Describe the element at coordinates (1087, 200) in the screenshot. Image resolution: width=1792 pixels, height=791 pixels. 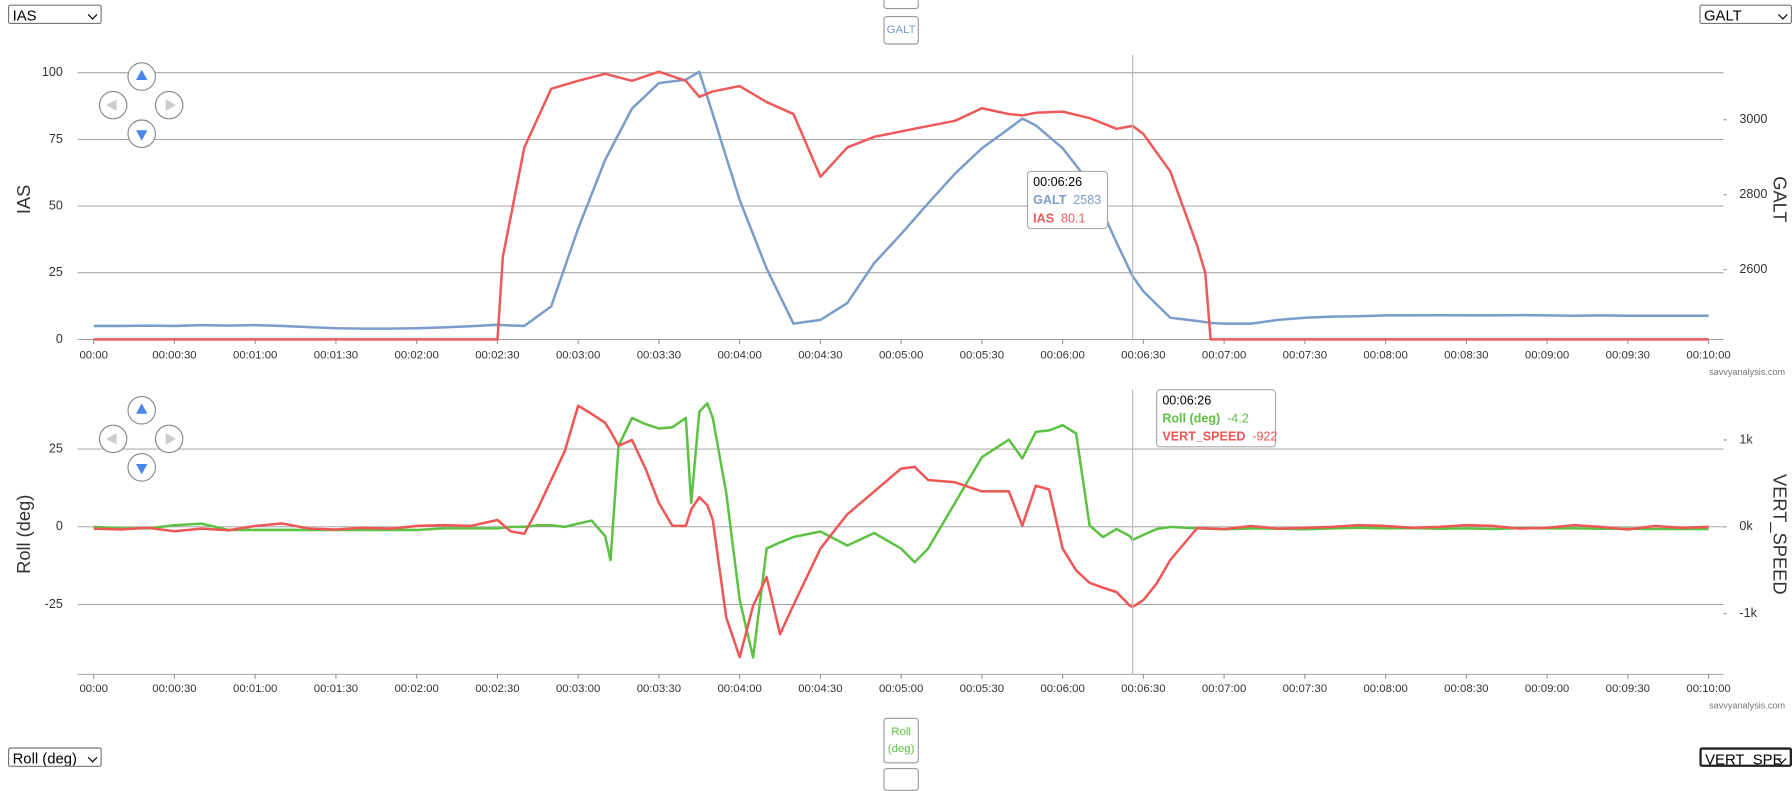
I see `tooltip-value: 2583` at that location.